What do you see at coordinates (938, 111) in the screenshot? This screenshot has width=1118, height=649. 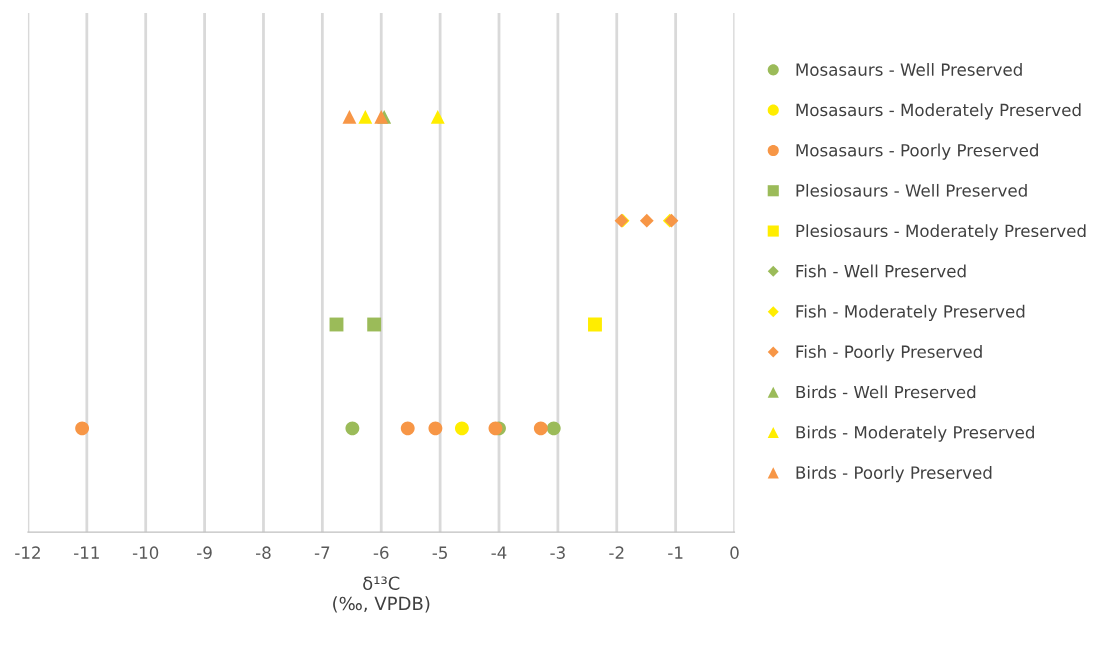 I see `legend-label: Mosasaurs - Moderately Preserved` at bounding box center [938, 111].